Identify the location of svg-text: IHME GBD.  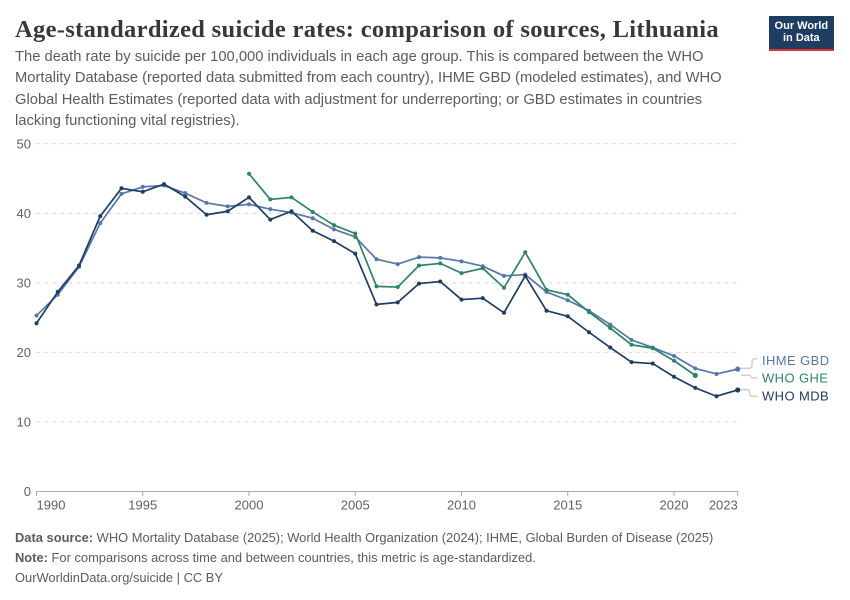
(795, 360).